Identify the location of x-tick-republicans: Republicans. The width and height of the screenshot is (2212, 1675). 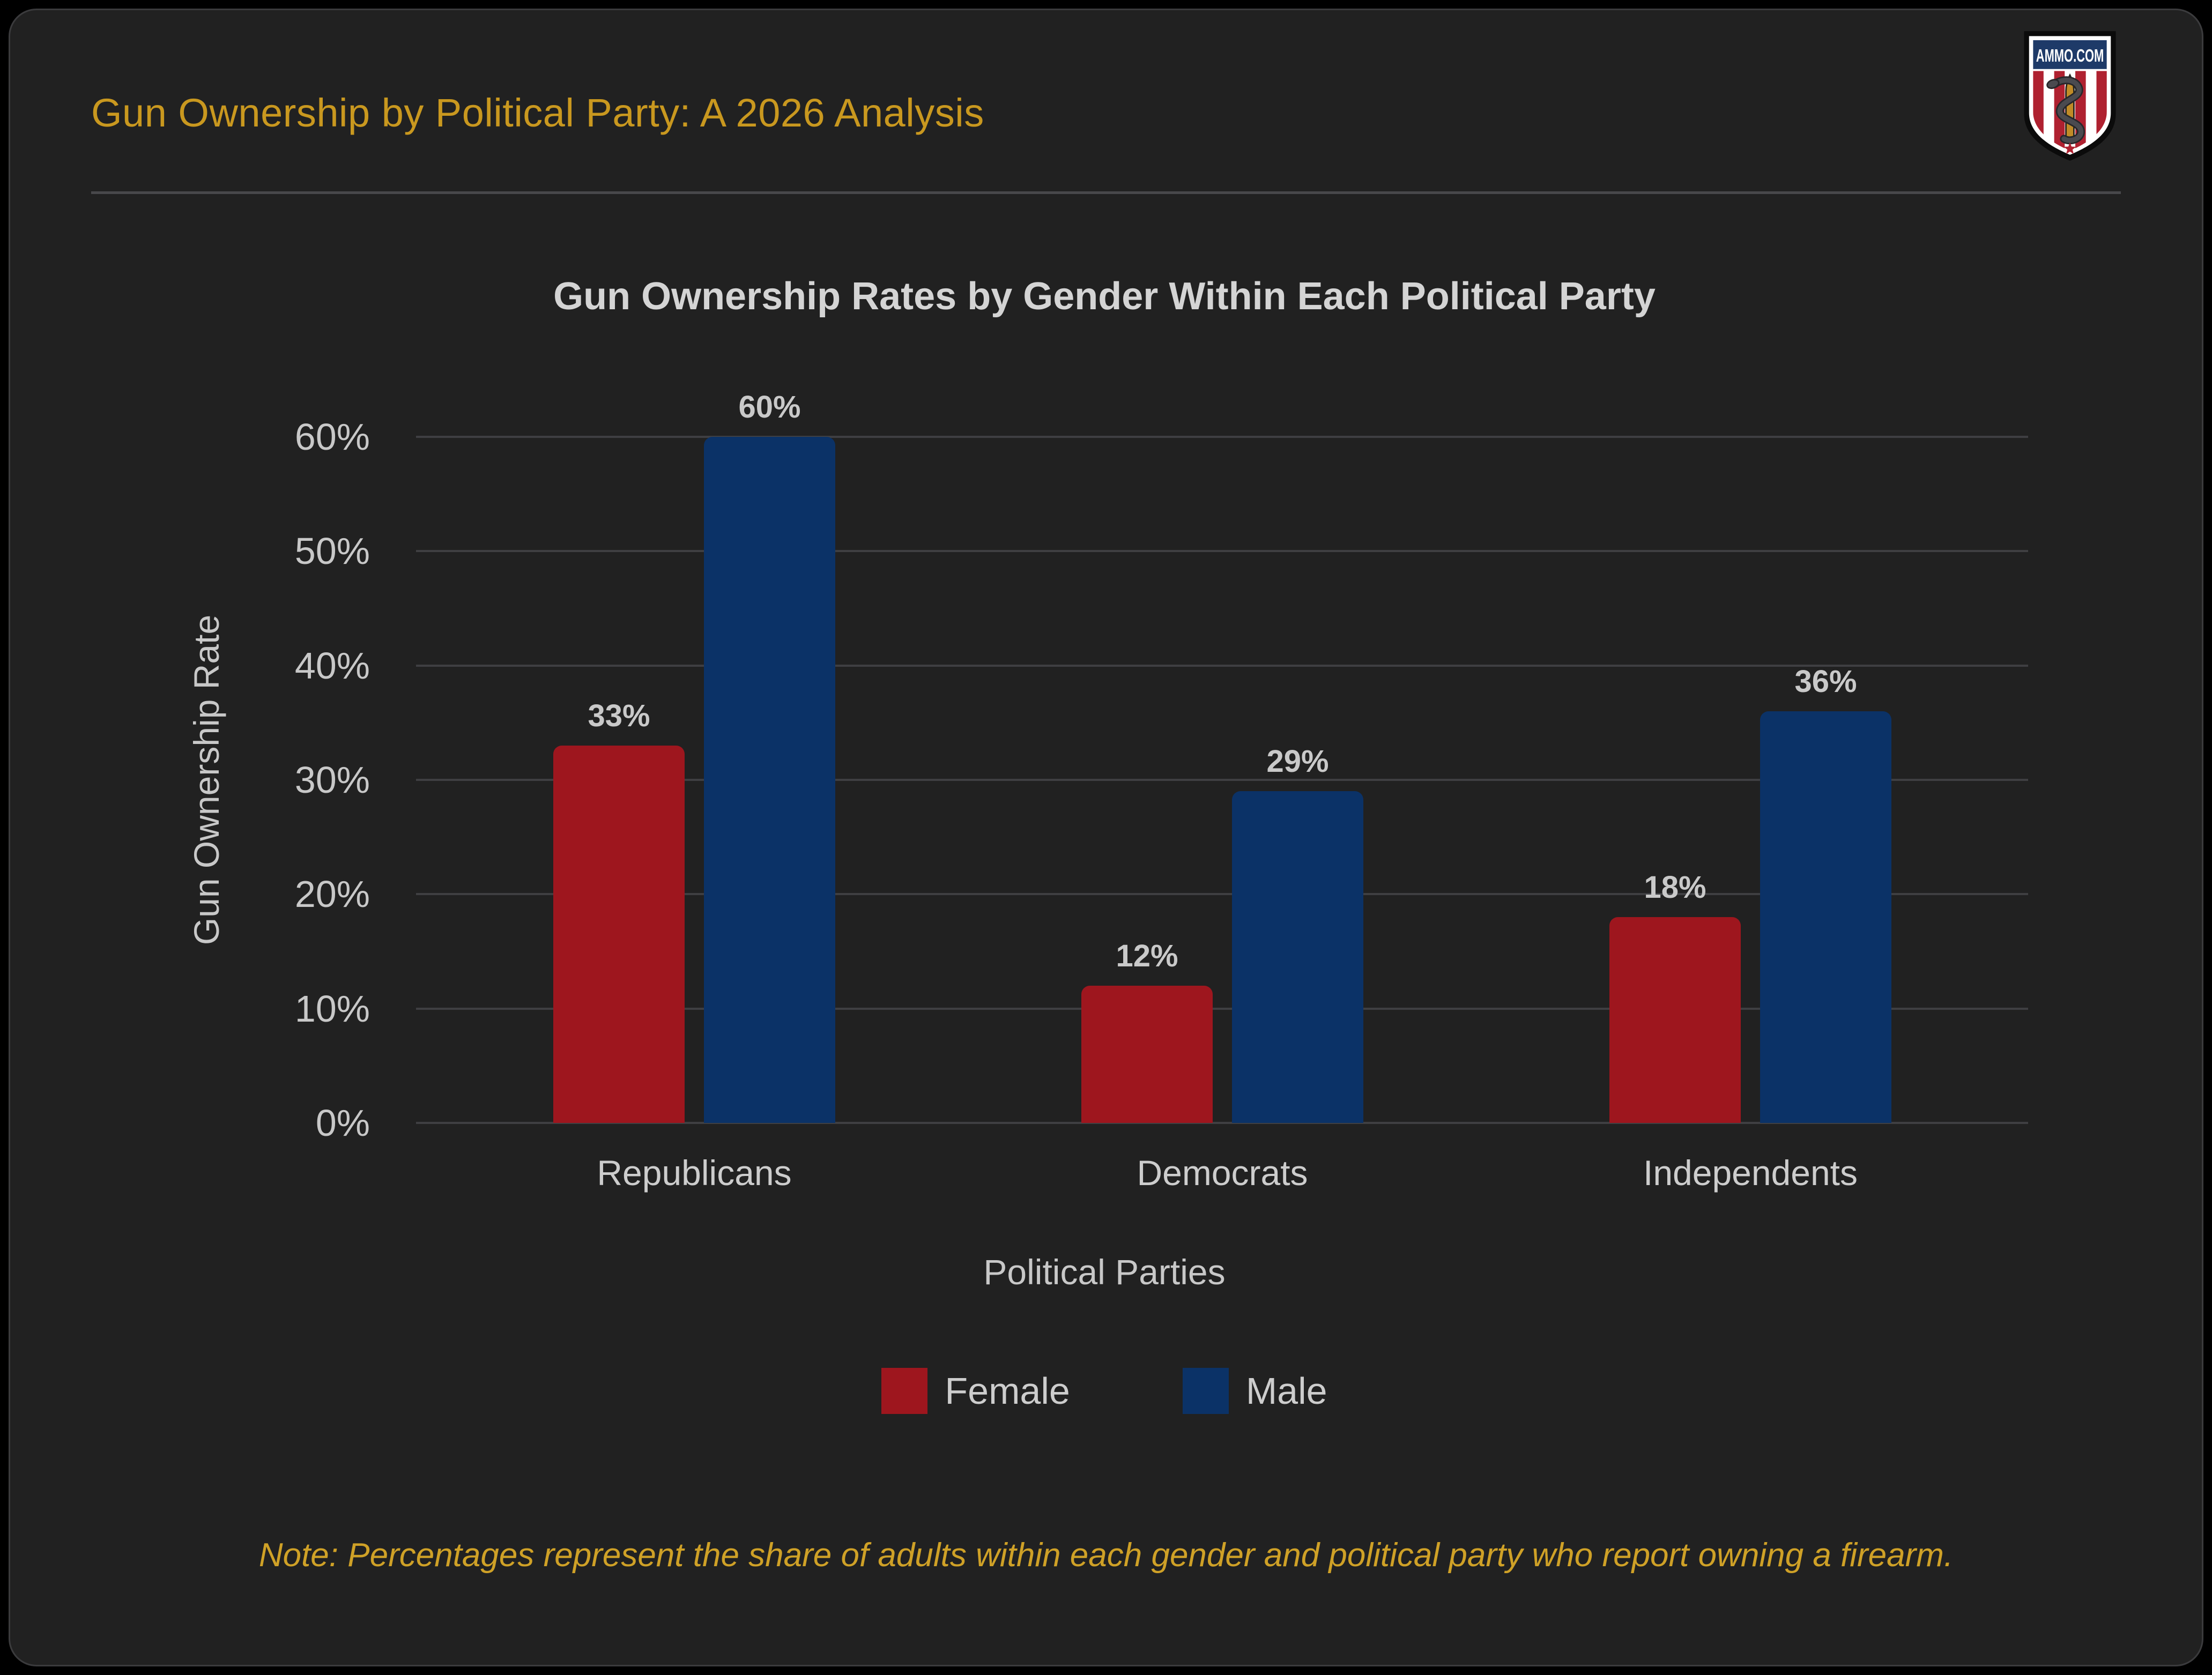
(694, 1173).